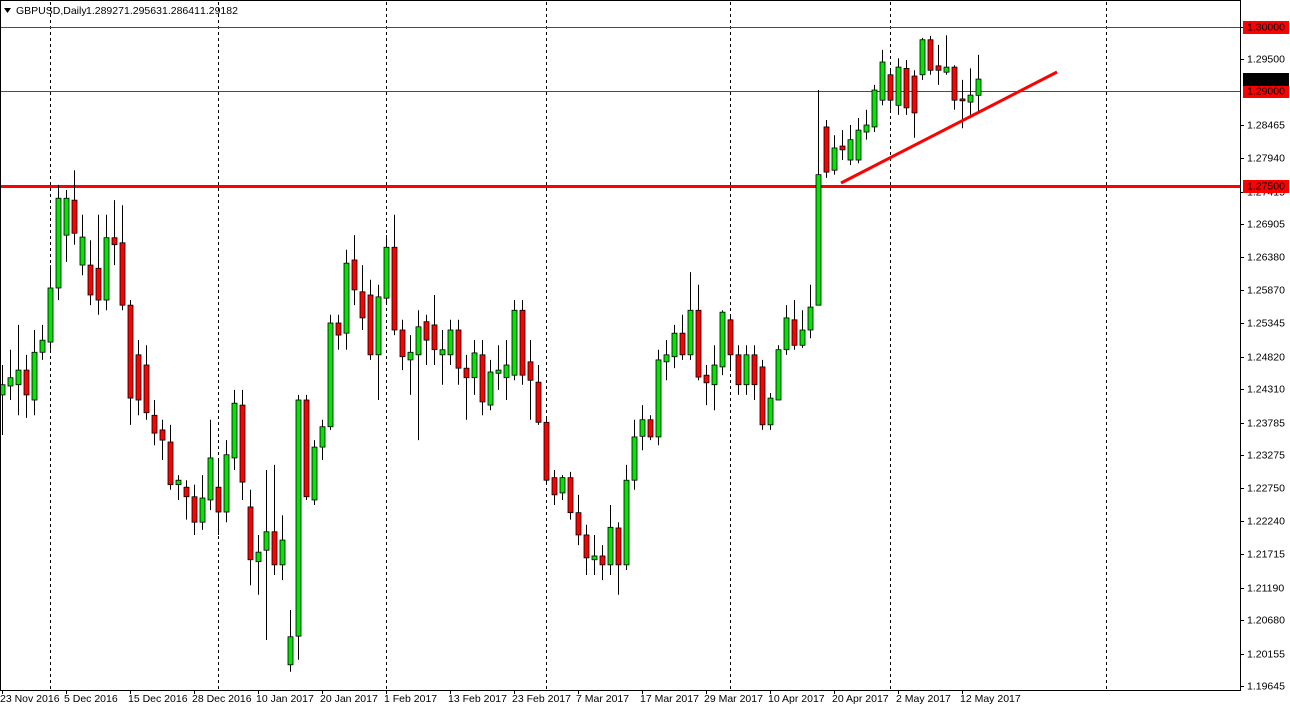  I want to click on price-label: 1.29000, so click(1266, 91).